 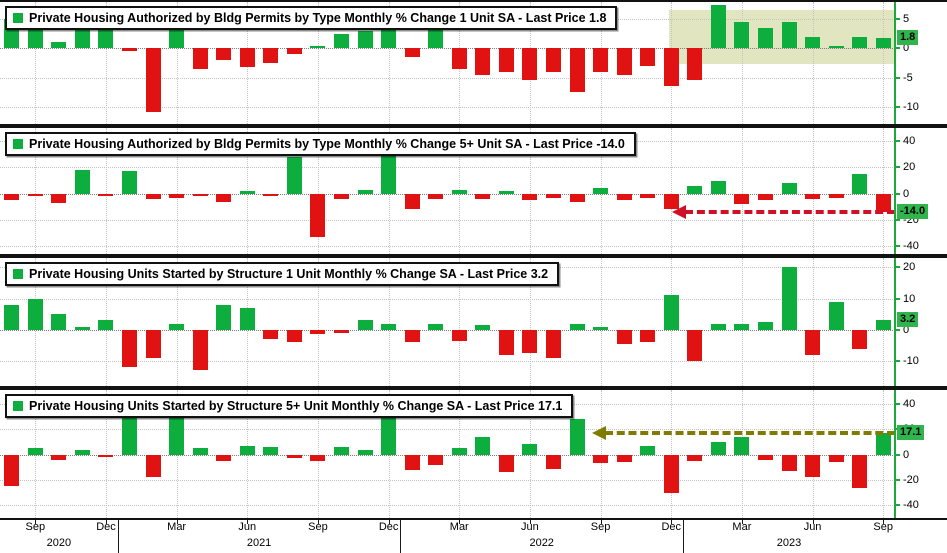 What do you see at coordinates (913, 211) in the screenshot?
I see `panel-2-last-price-badge: -14.0` at bounding box center [913, 211].